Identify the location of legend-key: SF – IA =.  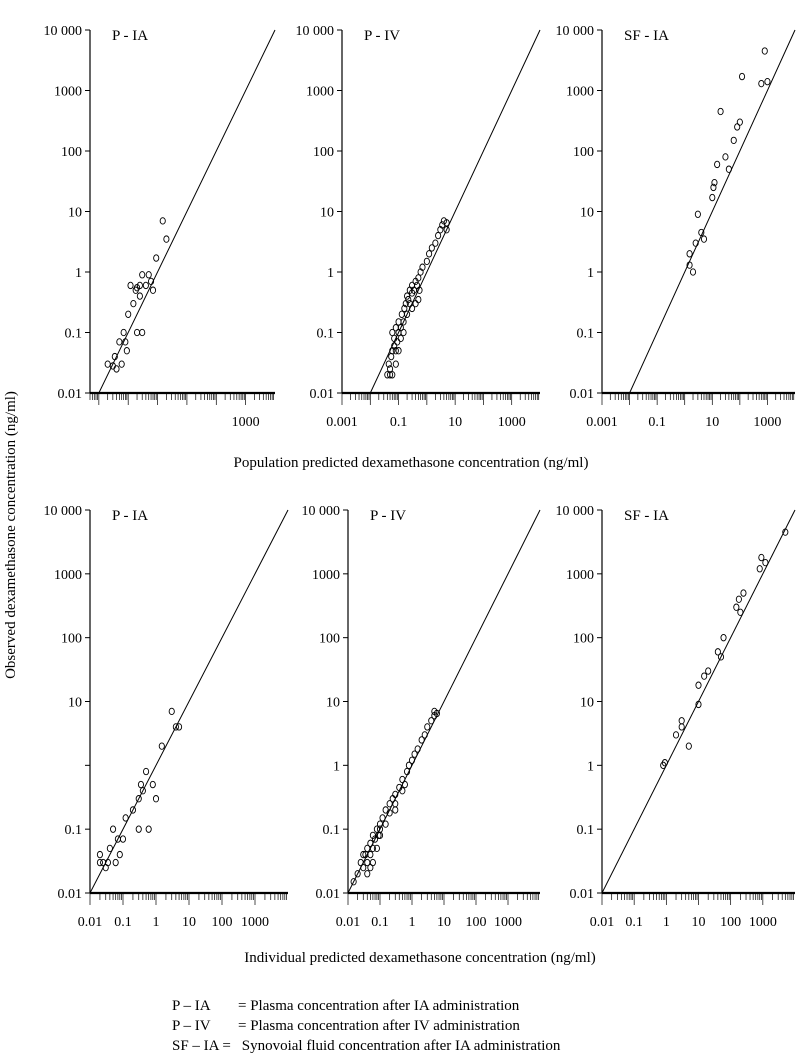
(201, 1046).